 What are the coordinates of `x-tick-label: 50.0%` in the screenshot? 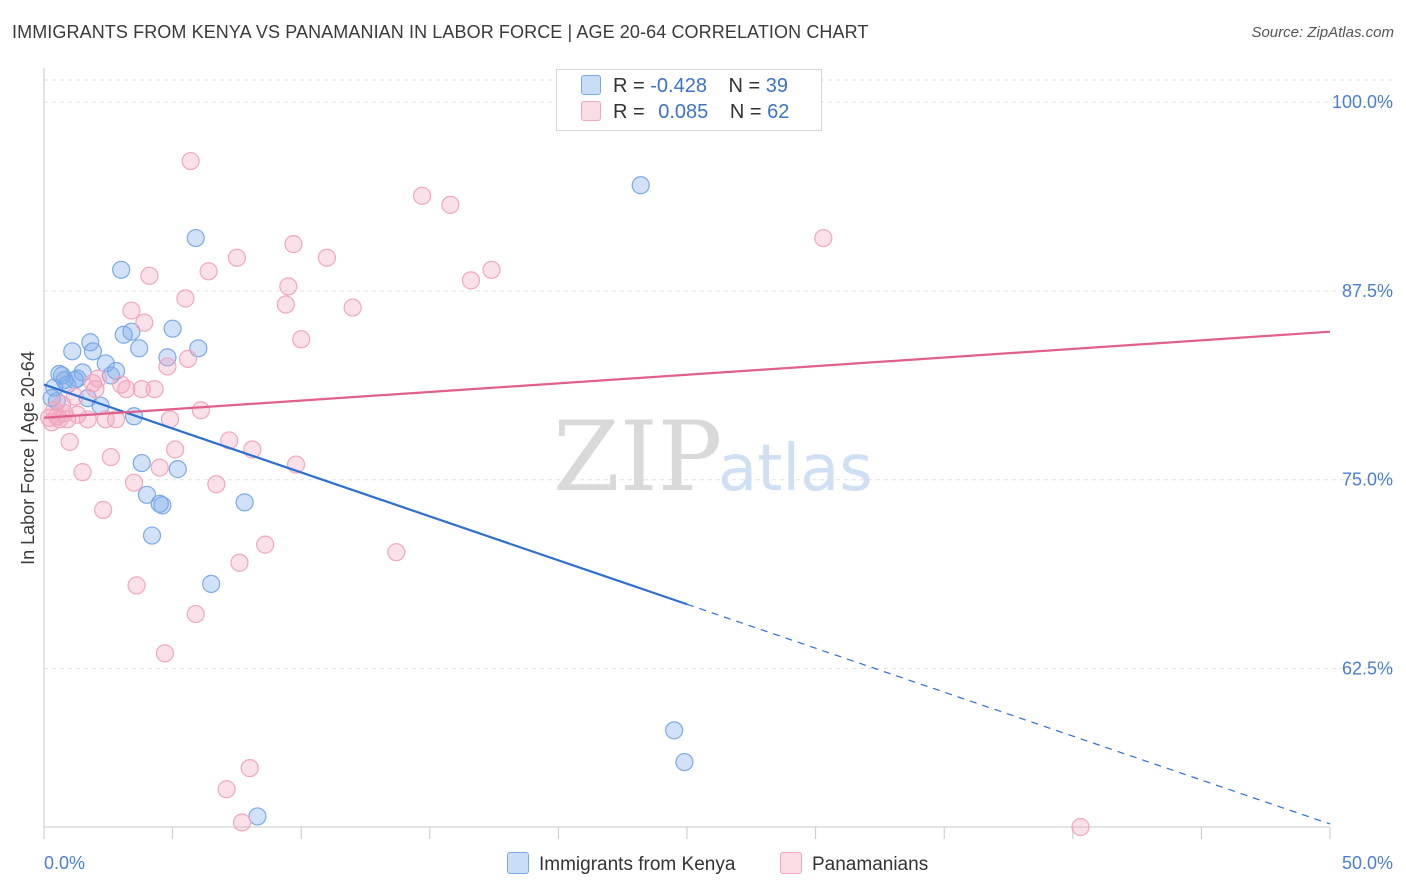 It's located at (1367, 863).